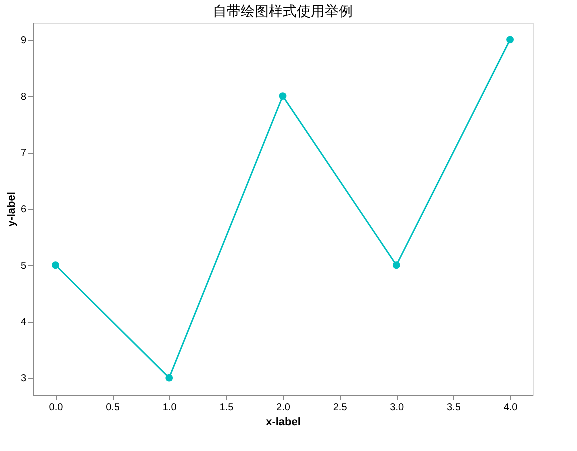  Describe the element at coordinates (511, 408) in the screenshot. I see `x-tick-label: 4.0` at that location.